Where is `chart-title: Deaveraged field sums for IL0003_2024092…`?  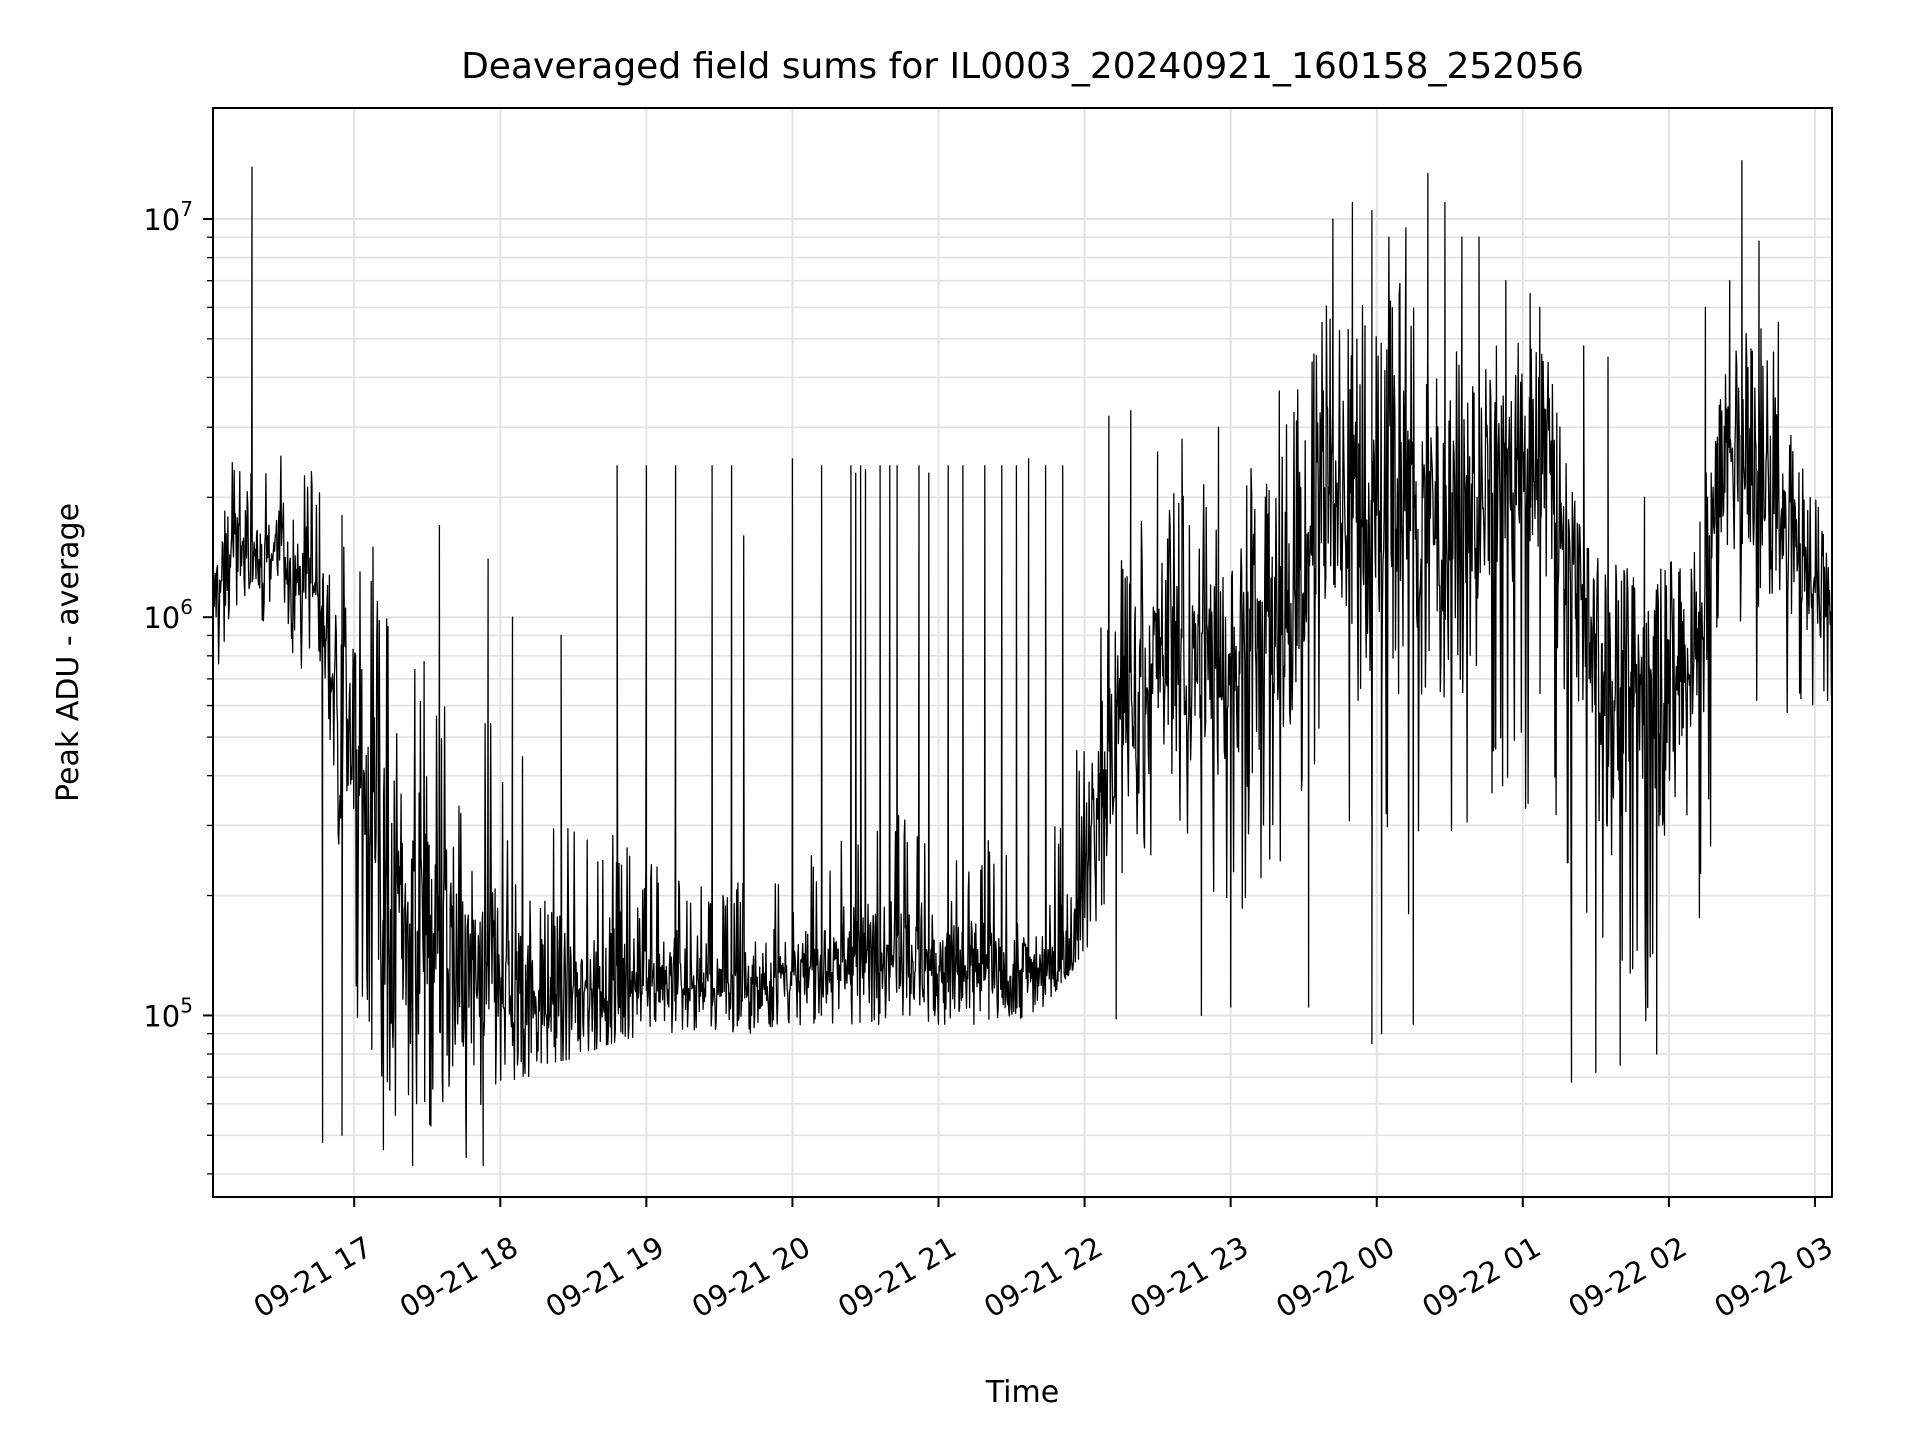 chart-title: Deaveraged field sums for IL0003_2024092… is located at coordinates (1022, 66).